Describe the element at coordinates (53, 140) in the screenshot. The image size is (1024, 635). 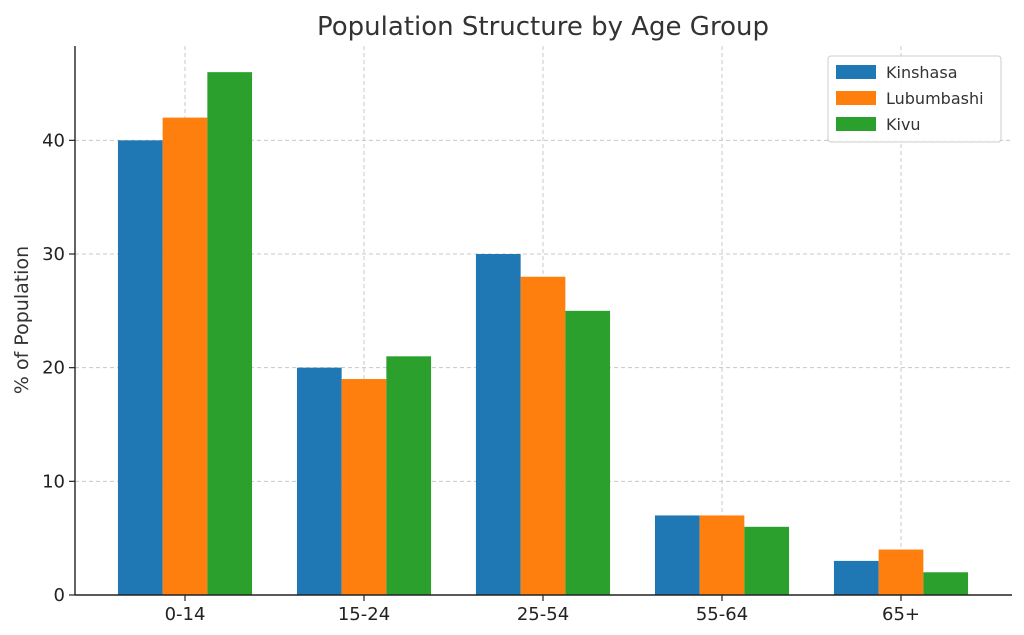
I see `y-tick-label: 40` at that location.